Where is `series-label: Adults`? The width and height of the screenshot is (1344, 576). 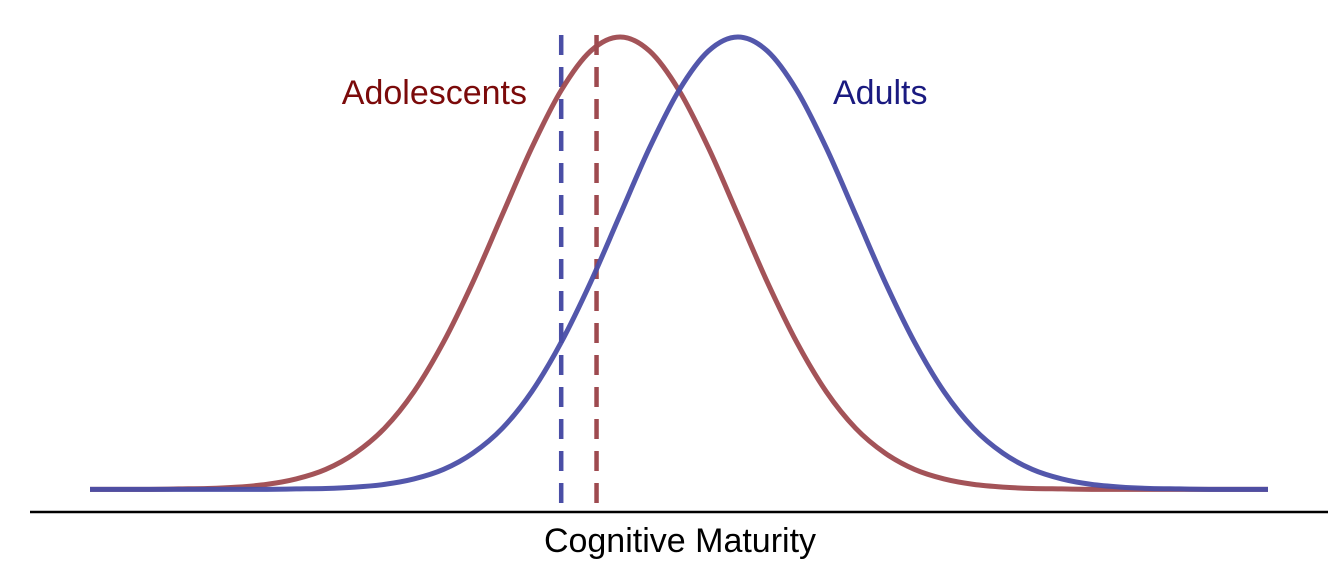 series-label: Adults is located at coordinates (880, 93).